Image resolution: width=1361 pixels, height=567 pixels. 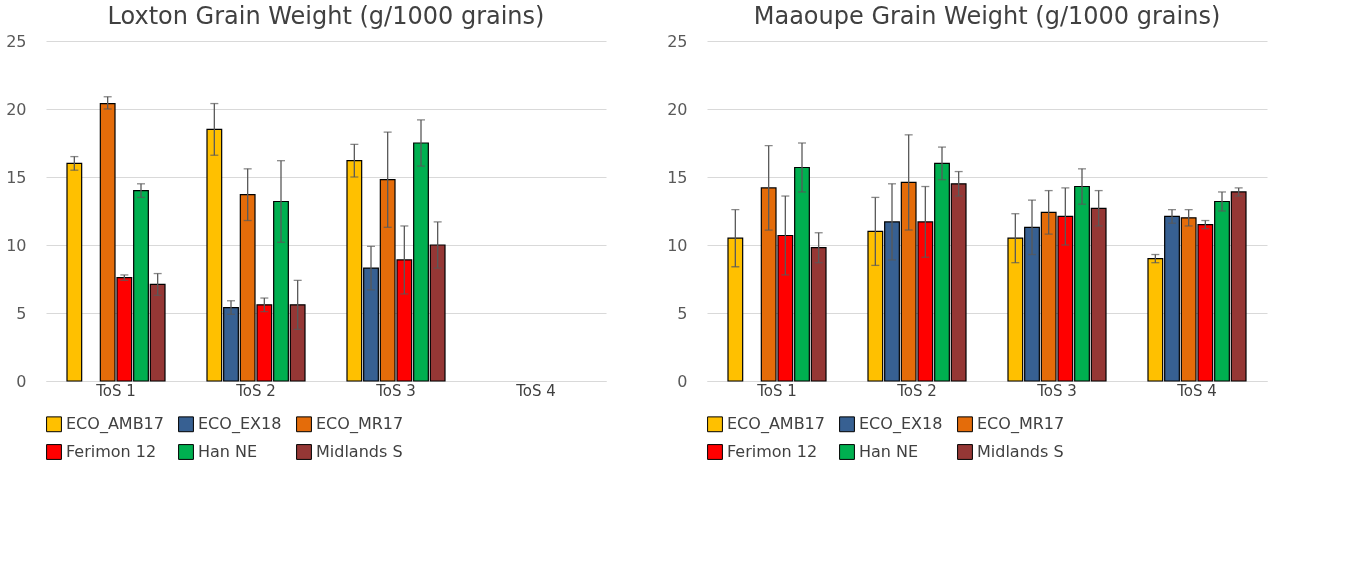 I want to click on chart-title: Loxton Grain Weight (g/1000 grains), so click(x=326, y=16).